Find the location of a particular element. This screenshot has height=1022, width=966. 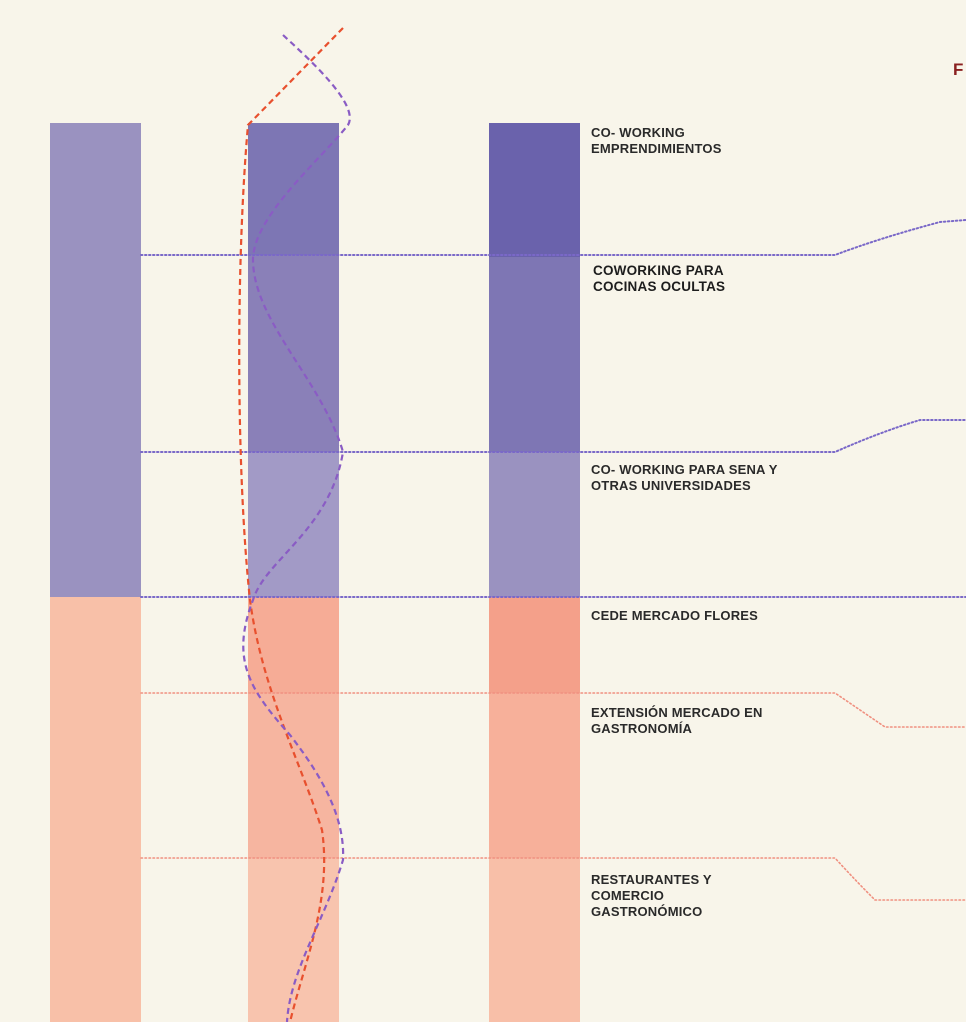

guide-line-cocinas is located at coordinates (553, 237).